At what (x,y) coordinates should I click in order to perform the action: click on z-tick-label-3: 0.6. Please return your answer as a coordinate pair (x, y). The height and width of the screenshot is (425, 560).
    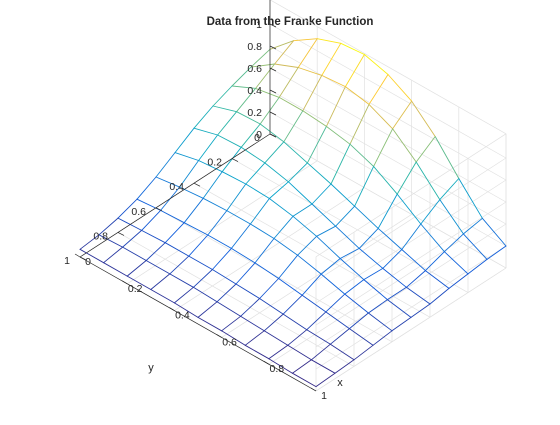
    Looking at the image, I should click on (254, 69).